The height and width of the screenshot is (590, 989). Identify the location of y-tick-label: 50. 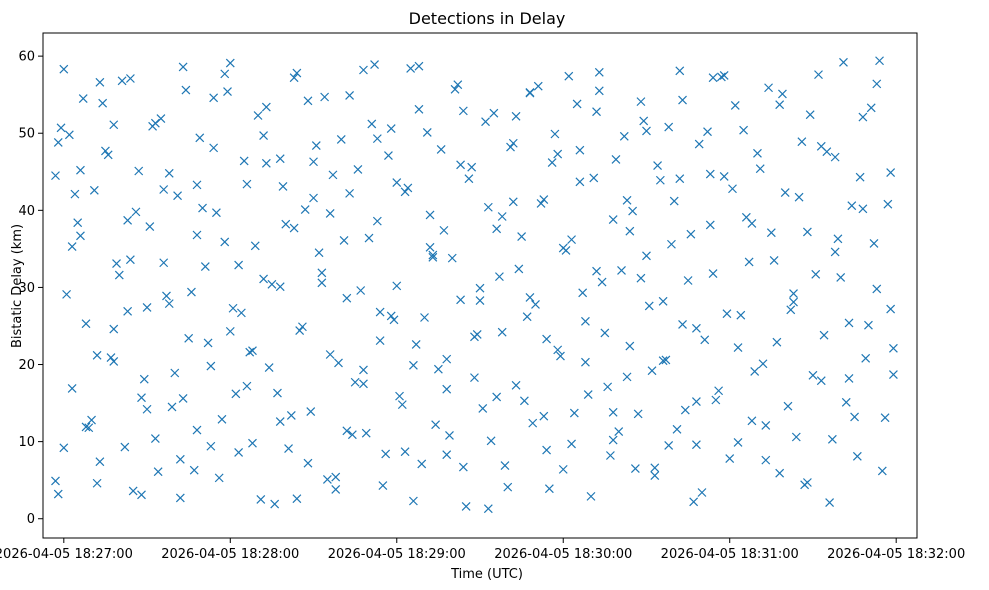
(26, 134).